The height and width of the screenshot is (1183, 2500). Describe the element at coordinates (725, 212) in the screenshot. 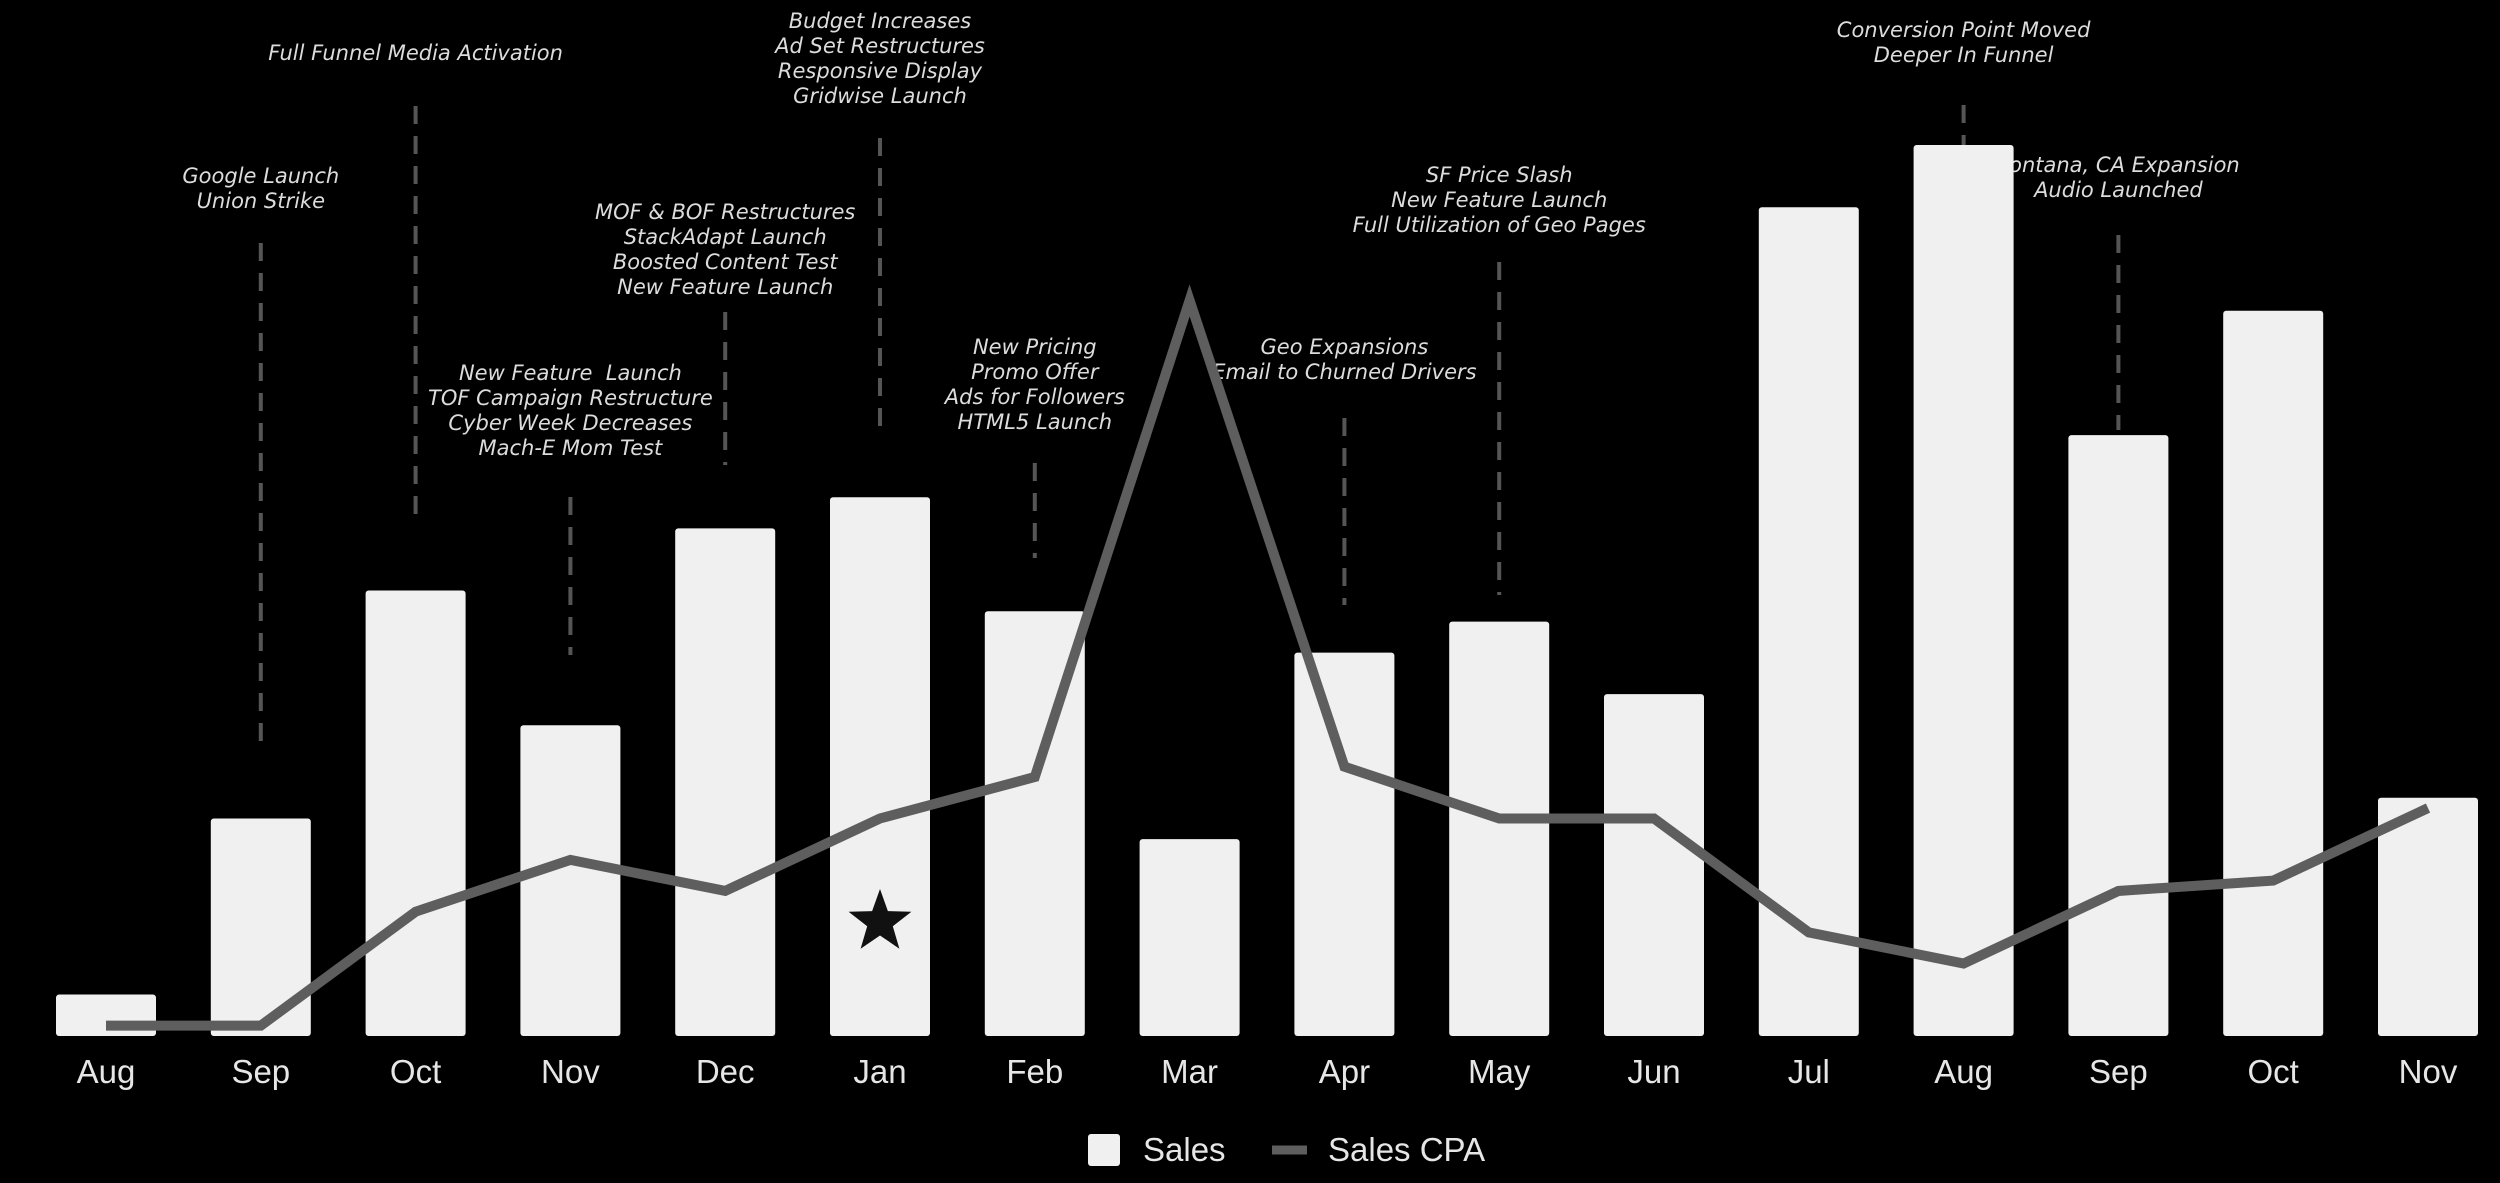

I see `annotation-line: MOF & BOF Restructures` at that location.